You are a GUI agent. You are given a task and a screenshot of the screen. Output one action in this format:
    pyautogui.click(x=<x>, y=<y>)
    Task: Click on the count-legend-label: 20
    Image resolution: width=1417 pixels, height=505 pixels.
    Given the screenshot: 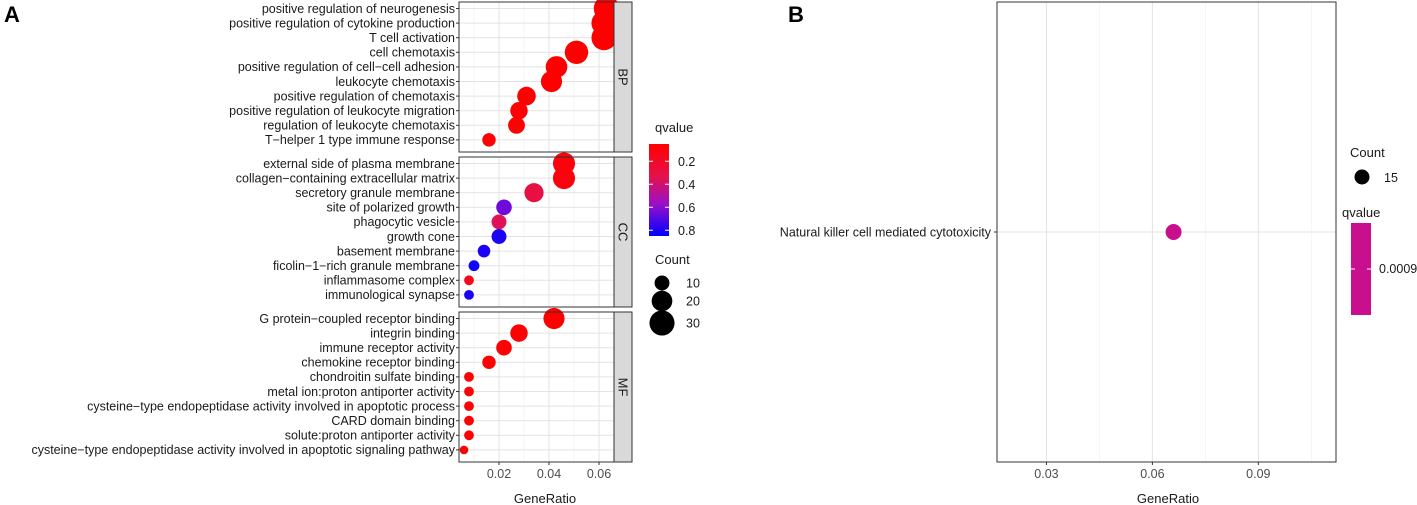 What is the action you would take?
    pyautogui.click(x=693, y=302)
    